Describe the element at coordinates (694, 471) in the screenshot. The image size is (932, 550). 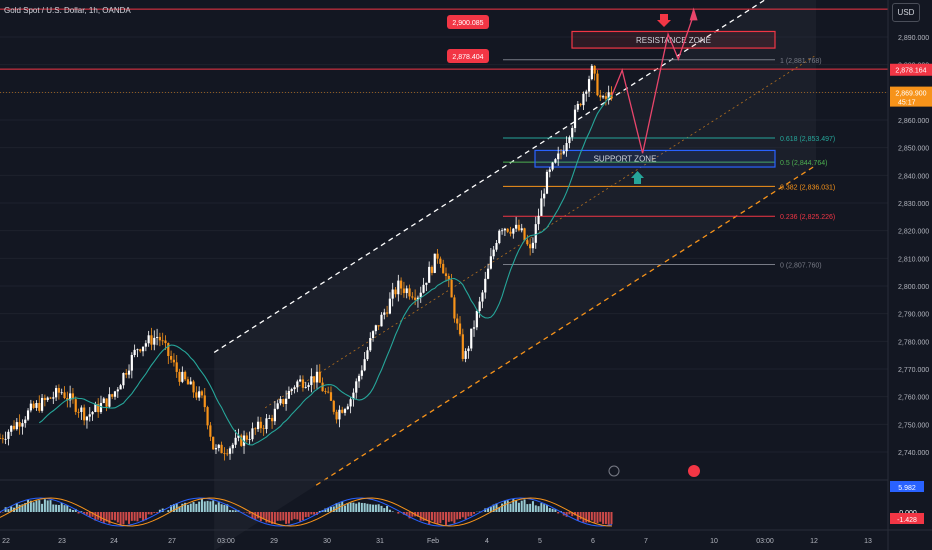
I see `us-event-flag-icon` at that location.